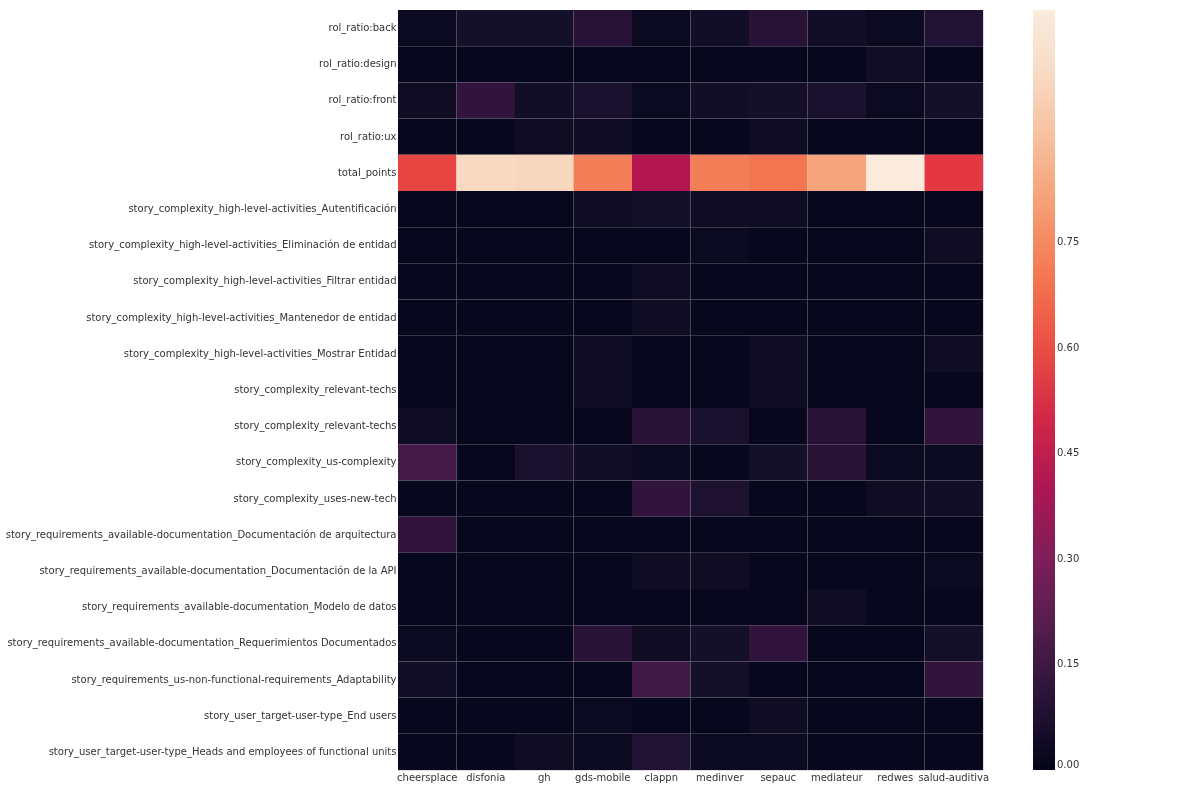  I want to click on x-tick-label: clappn, so click(661, 777).